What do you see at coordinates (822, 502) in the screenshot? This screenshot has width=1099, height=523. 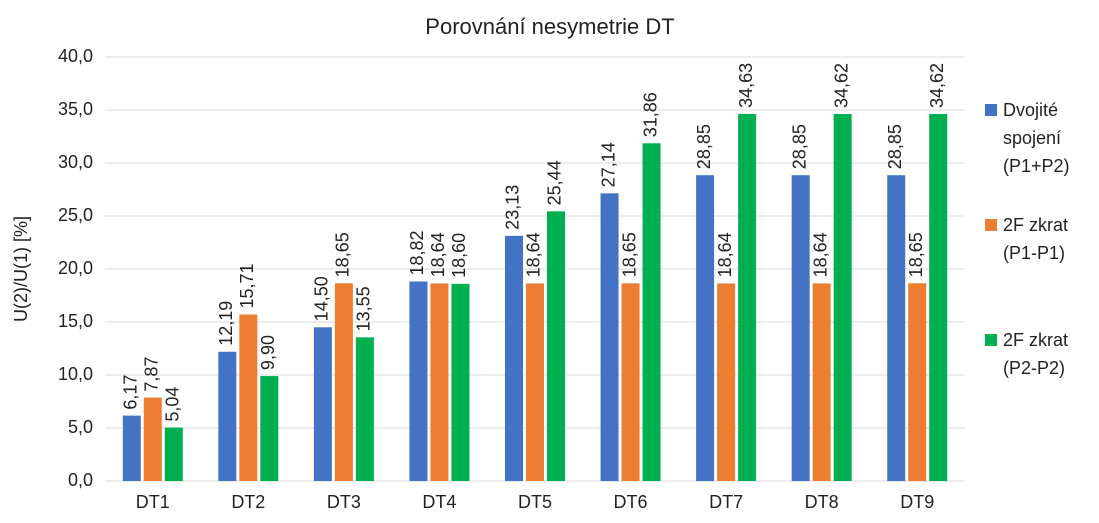 I see `x-tick-label: DT8` at bounding box center [822, 502].